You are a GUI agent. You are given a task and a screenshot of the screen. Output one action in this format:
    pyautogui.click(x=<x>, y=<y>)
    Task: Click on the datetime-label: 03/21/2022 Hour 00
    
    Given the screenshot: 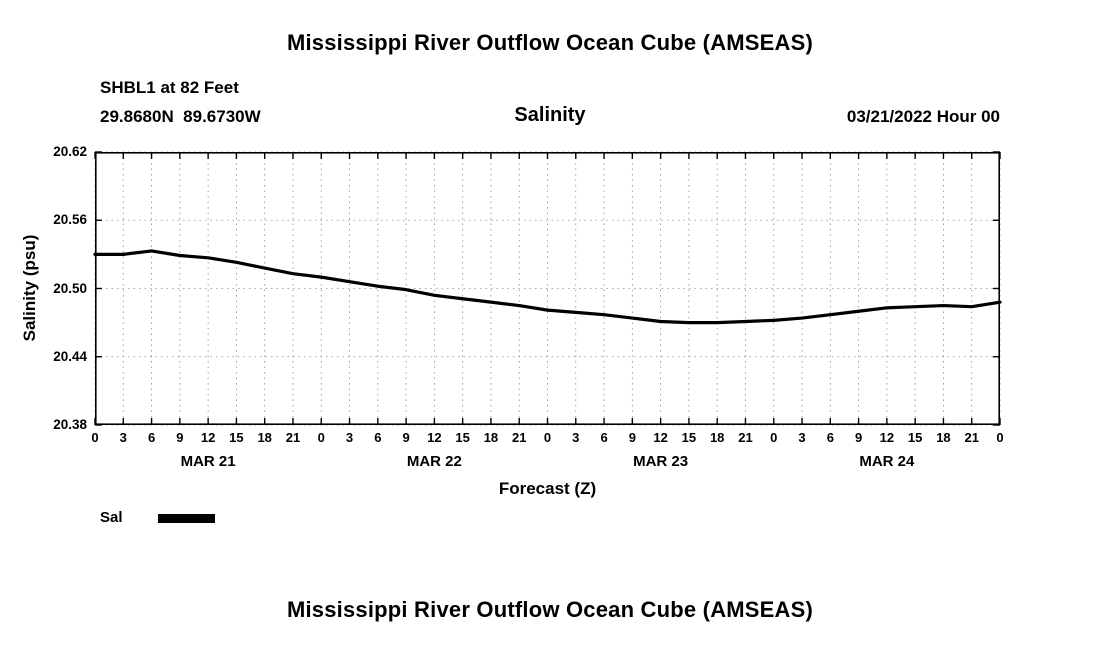 What is the action you would take?
    pyautogui.click(x=923, y=116)
    